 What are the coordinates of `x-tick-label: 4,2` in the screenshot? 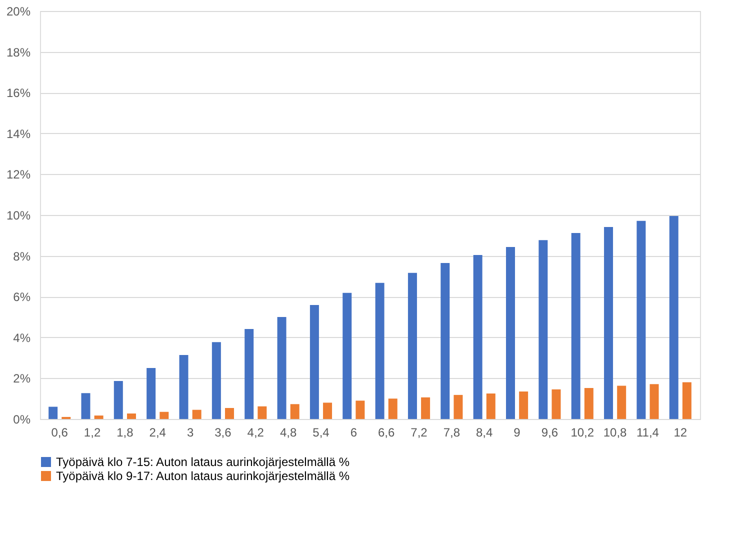 It's located at (255, 433).